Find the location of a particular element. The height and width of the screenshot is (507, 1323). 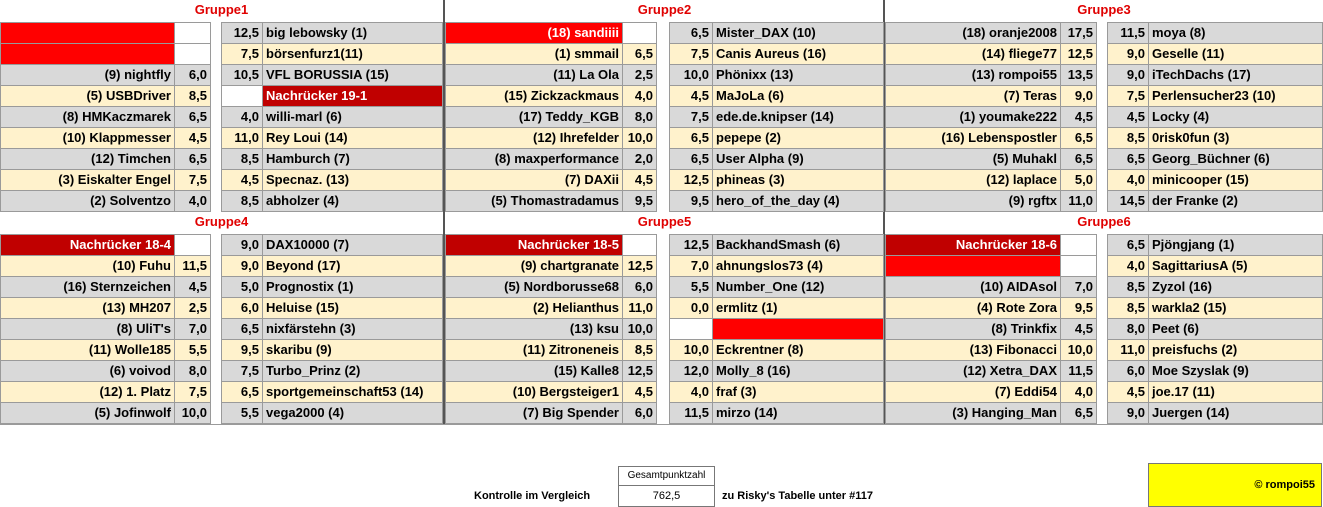

group-title: Gruppe3 is located at coordinates (1104, 9).